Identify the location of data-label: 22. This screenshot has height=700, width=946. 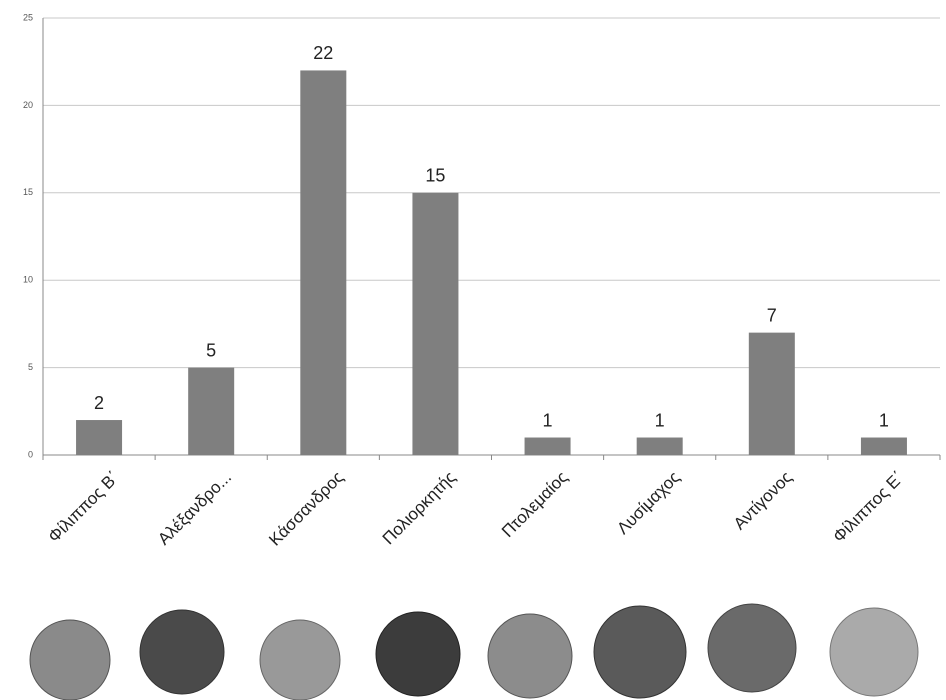
(323, 53).